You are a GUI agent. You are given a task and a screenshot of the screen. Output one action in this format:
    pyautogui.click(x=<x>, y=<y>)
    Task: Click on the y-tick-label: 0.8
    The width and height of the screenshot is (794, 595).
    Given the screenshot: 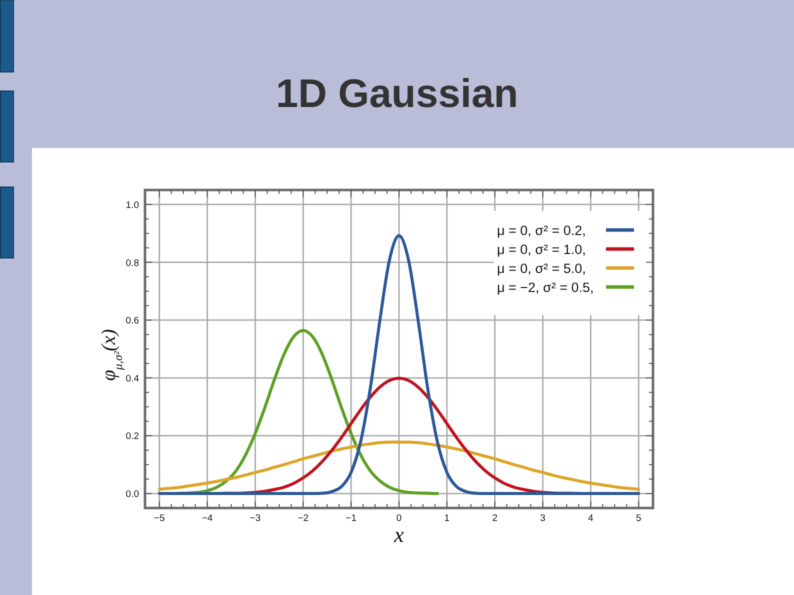 What is the action you would take?
    pyautogui.click(x=132, y=263)
    